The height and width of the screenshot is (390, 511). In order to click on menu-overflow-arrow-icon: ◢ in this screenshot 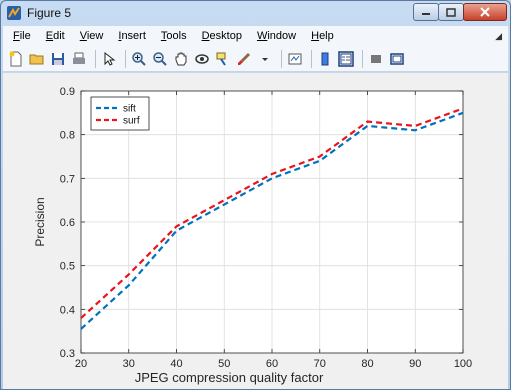, I will do `click(498, 36)`.